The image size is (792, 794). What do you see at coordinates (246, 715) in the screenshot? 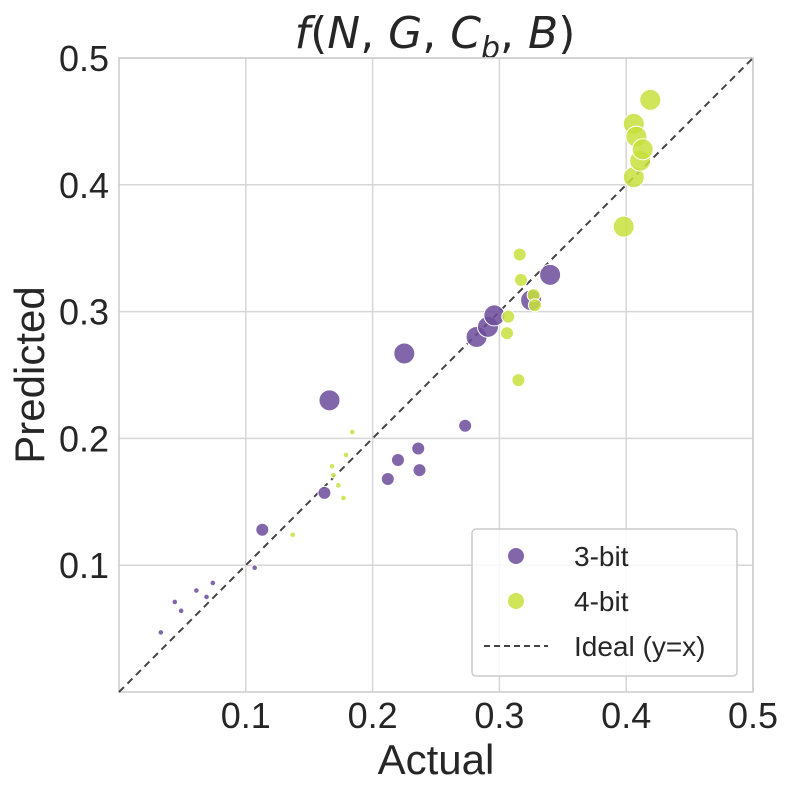
I see `x-tick-label: 0.1` at bounding box center [246, 715].